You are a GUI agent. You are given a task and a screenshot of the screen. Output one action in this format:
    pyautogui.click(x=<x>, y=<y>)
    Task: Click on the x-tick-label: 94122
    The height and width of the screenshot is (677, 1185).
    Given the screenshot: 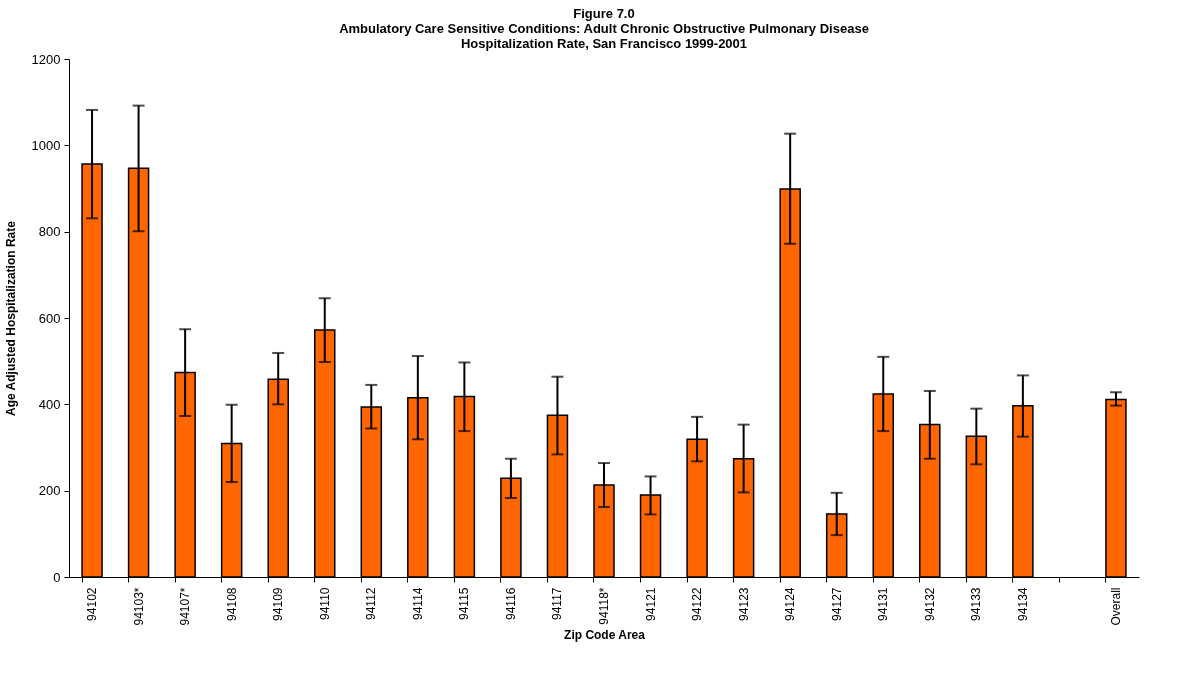 What is the action you would take?
    pyautogui.click(x=697, y=604)
    